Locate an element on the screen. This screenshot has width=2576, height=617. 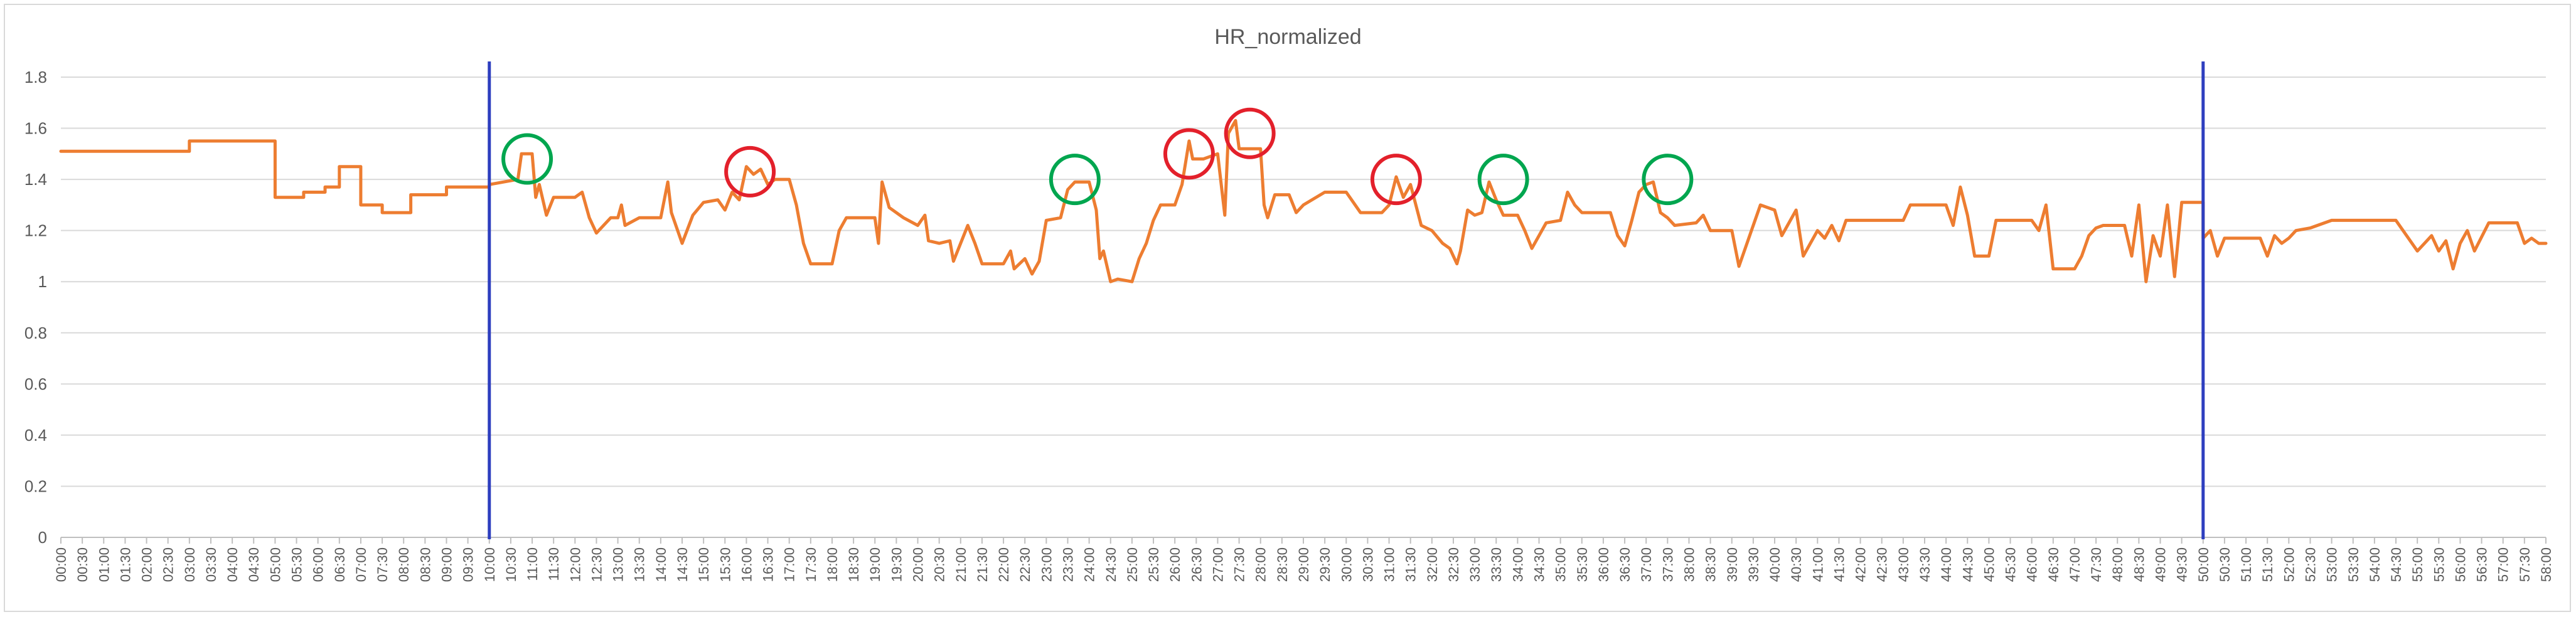
x-tick-label: 29:30 is located at coordinates (1325, 565).